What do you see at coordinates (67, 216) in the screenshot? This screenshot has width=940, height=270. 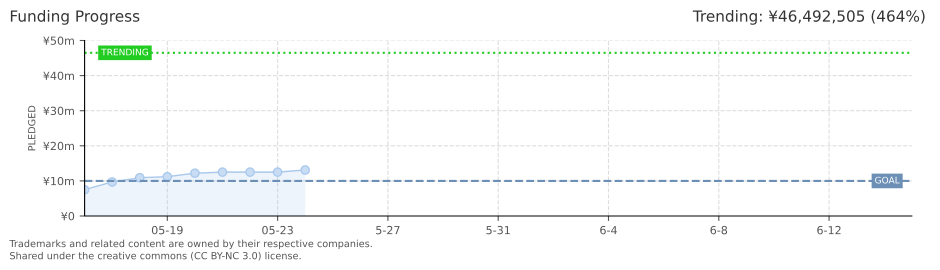 I see `y-tick-label: ¥0` at bounding box center [67, 216].